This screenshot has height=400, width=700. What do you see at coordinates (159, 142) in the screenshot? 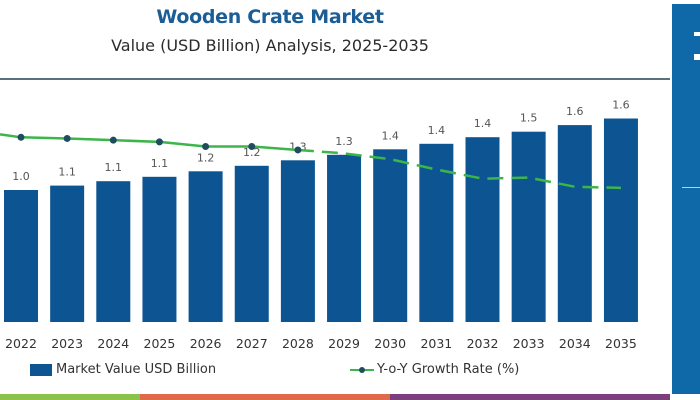
I see `growth-marker-2025` at bounding box center [159, 142].